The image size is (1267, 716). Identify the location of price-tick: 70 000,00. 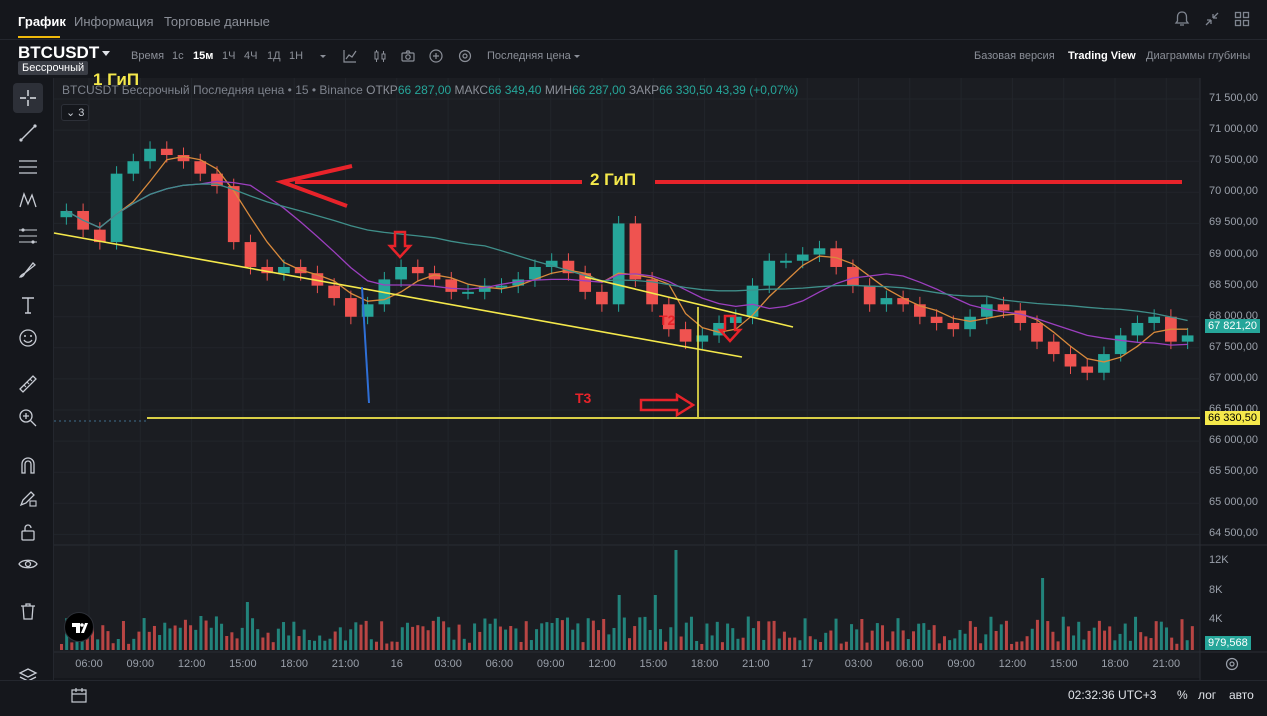
(1233, 191).